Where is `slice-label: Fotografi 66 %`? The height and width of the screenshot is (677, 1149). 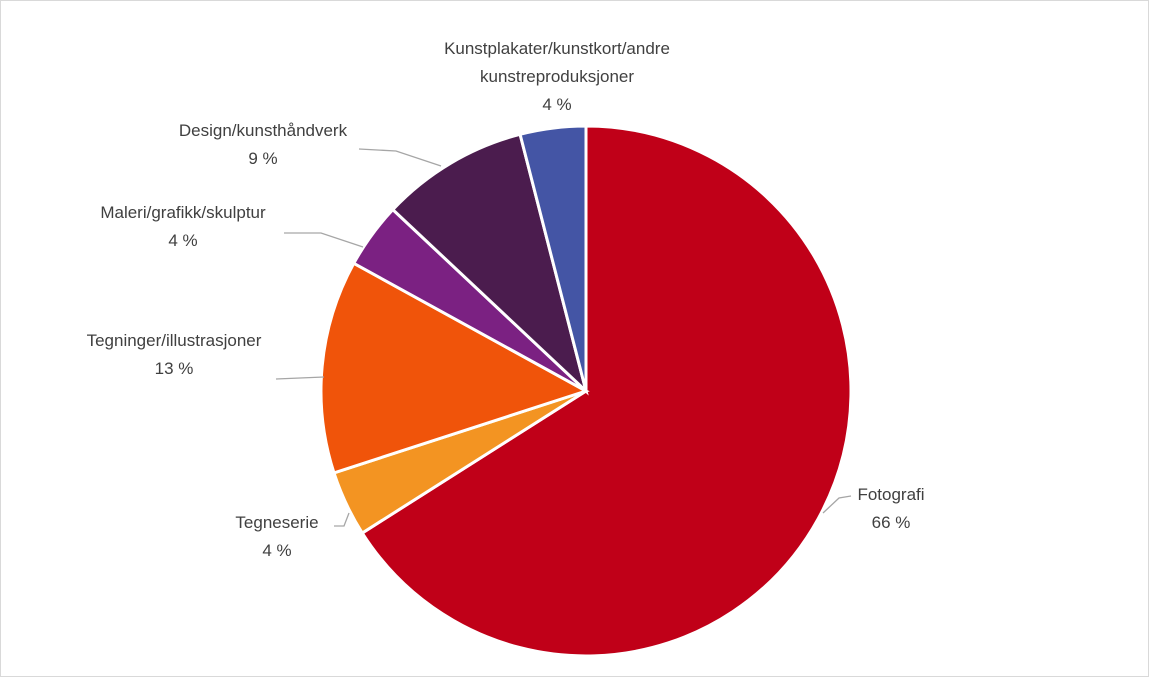
slice-label: Fotografi 66 % is located at coordinates (890, 509).